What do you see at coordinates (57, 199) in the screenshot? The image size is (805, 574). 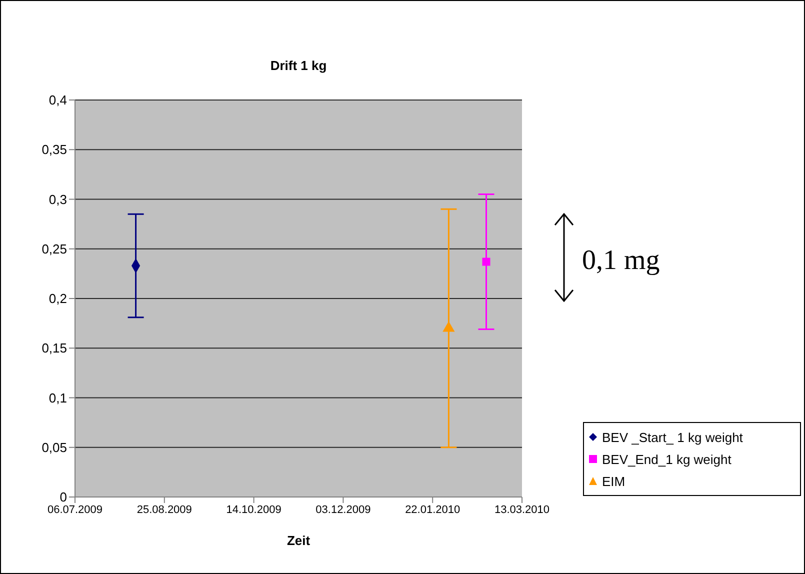 I see `y-tick-label: 0,3` at bounding box center [57, 199].